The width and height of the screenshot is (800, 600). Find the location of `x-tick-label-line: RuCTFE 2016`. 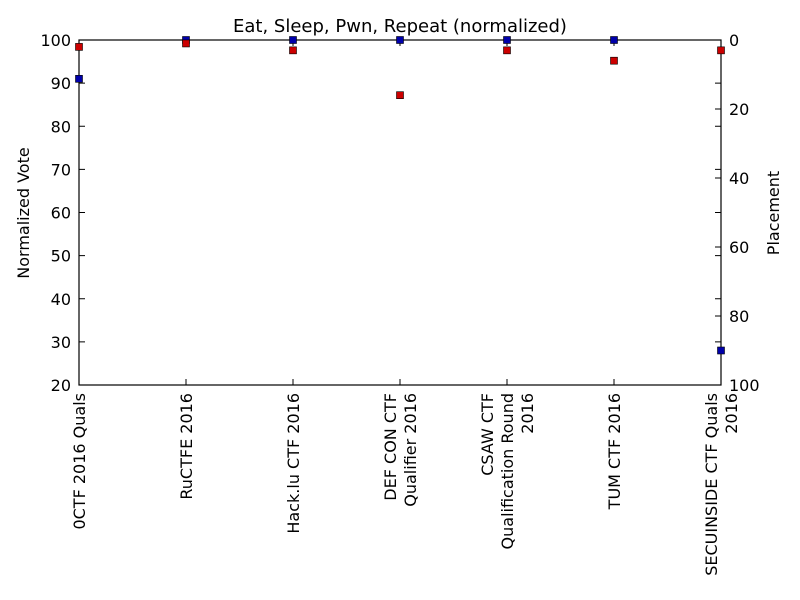

x-tick-label-line: RuCTFE 2016 is located at coordinates (186, 446).